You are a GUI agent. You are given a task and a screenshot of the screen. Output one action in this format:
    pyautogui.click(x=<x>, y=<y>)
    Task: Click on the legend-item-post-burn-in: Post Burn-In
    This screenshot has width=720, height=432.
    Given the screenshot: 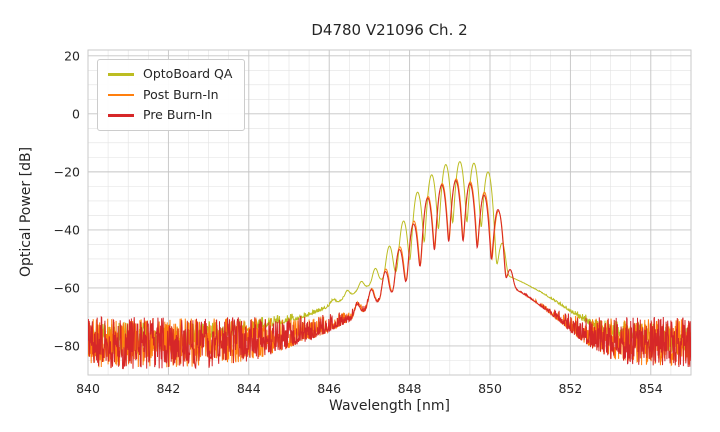 What is the action you would take?
    pyautogui.click(x=170, y=94)
    